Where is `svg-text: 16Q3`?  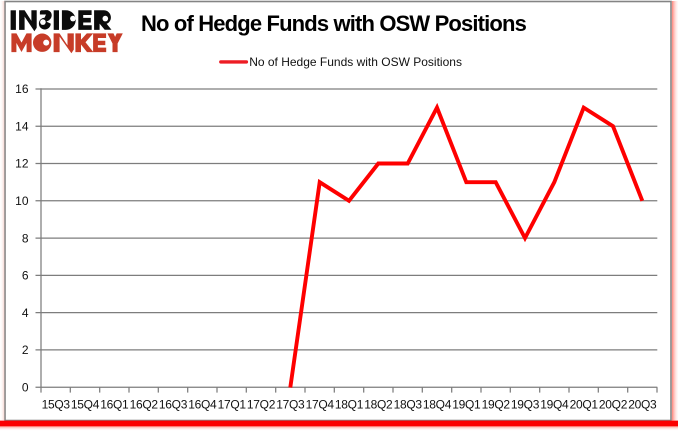
svg-text: 16Q3 is located at coordinates (173, 405).